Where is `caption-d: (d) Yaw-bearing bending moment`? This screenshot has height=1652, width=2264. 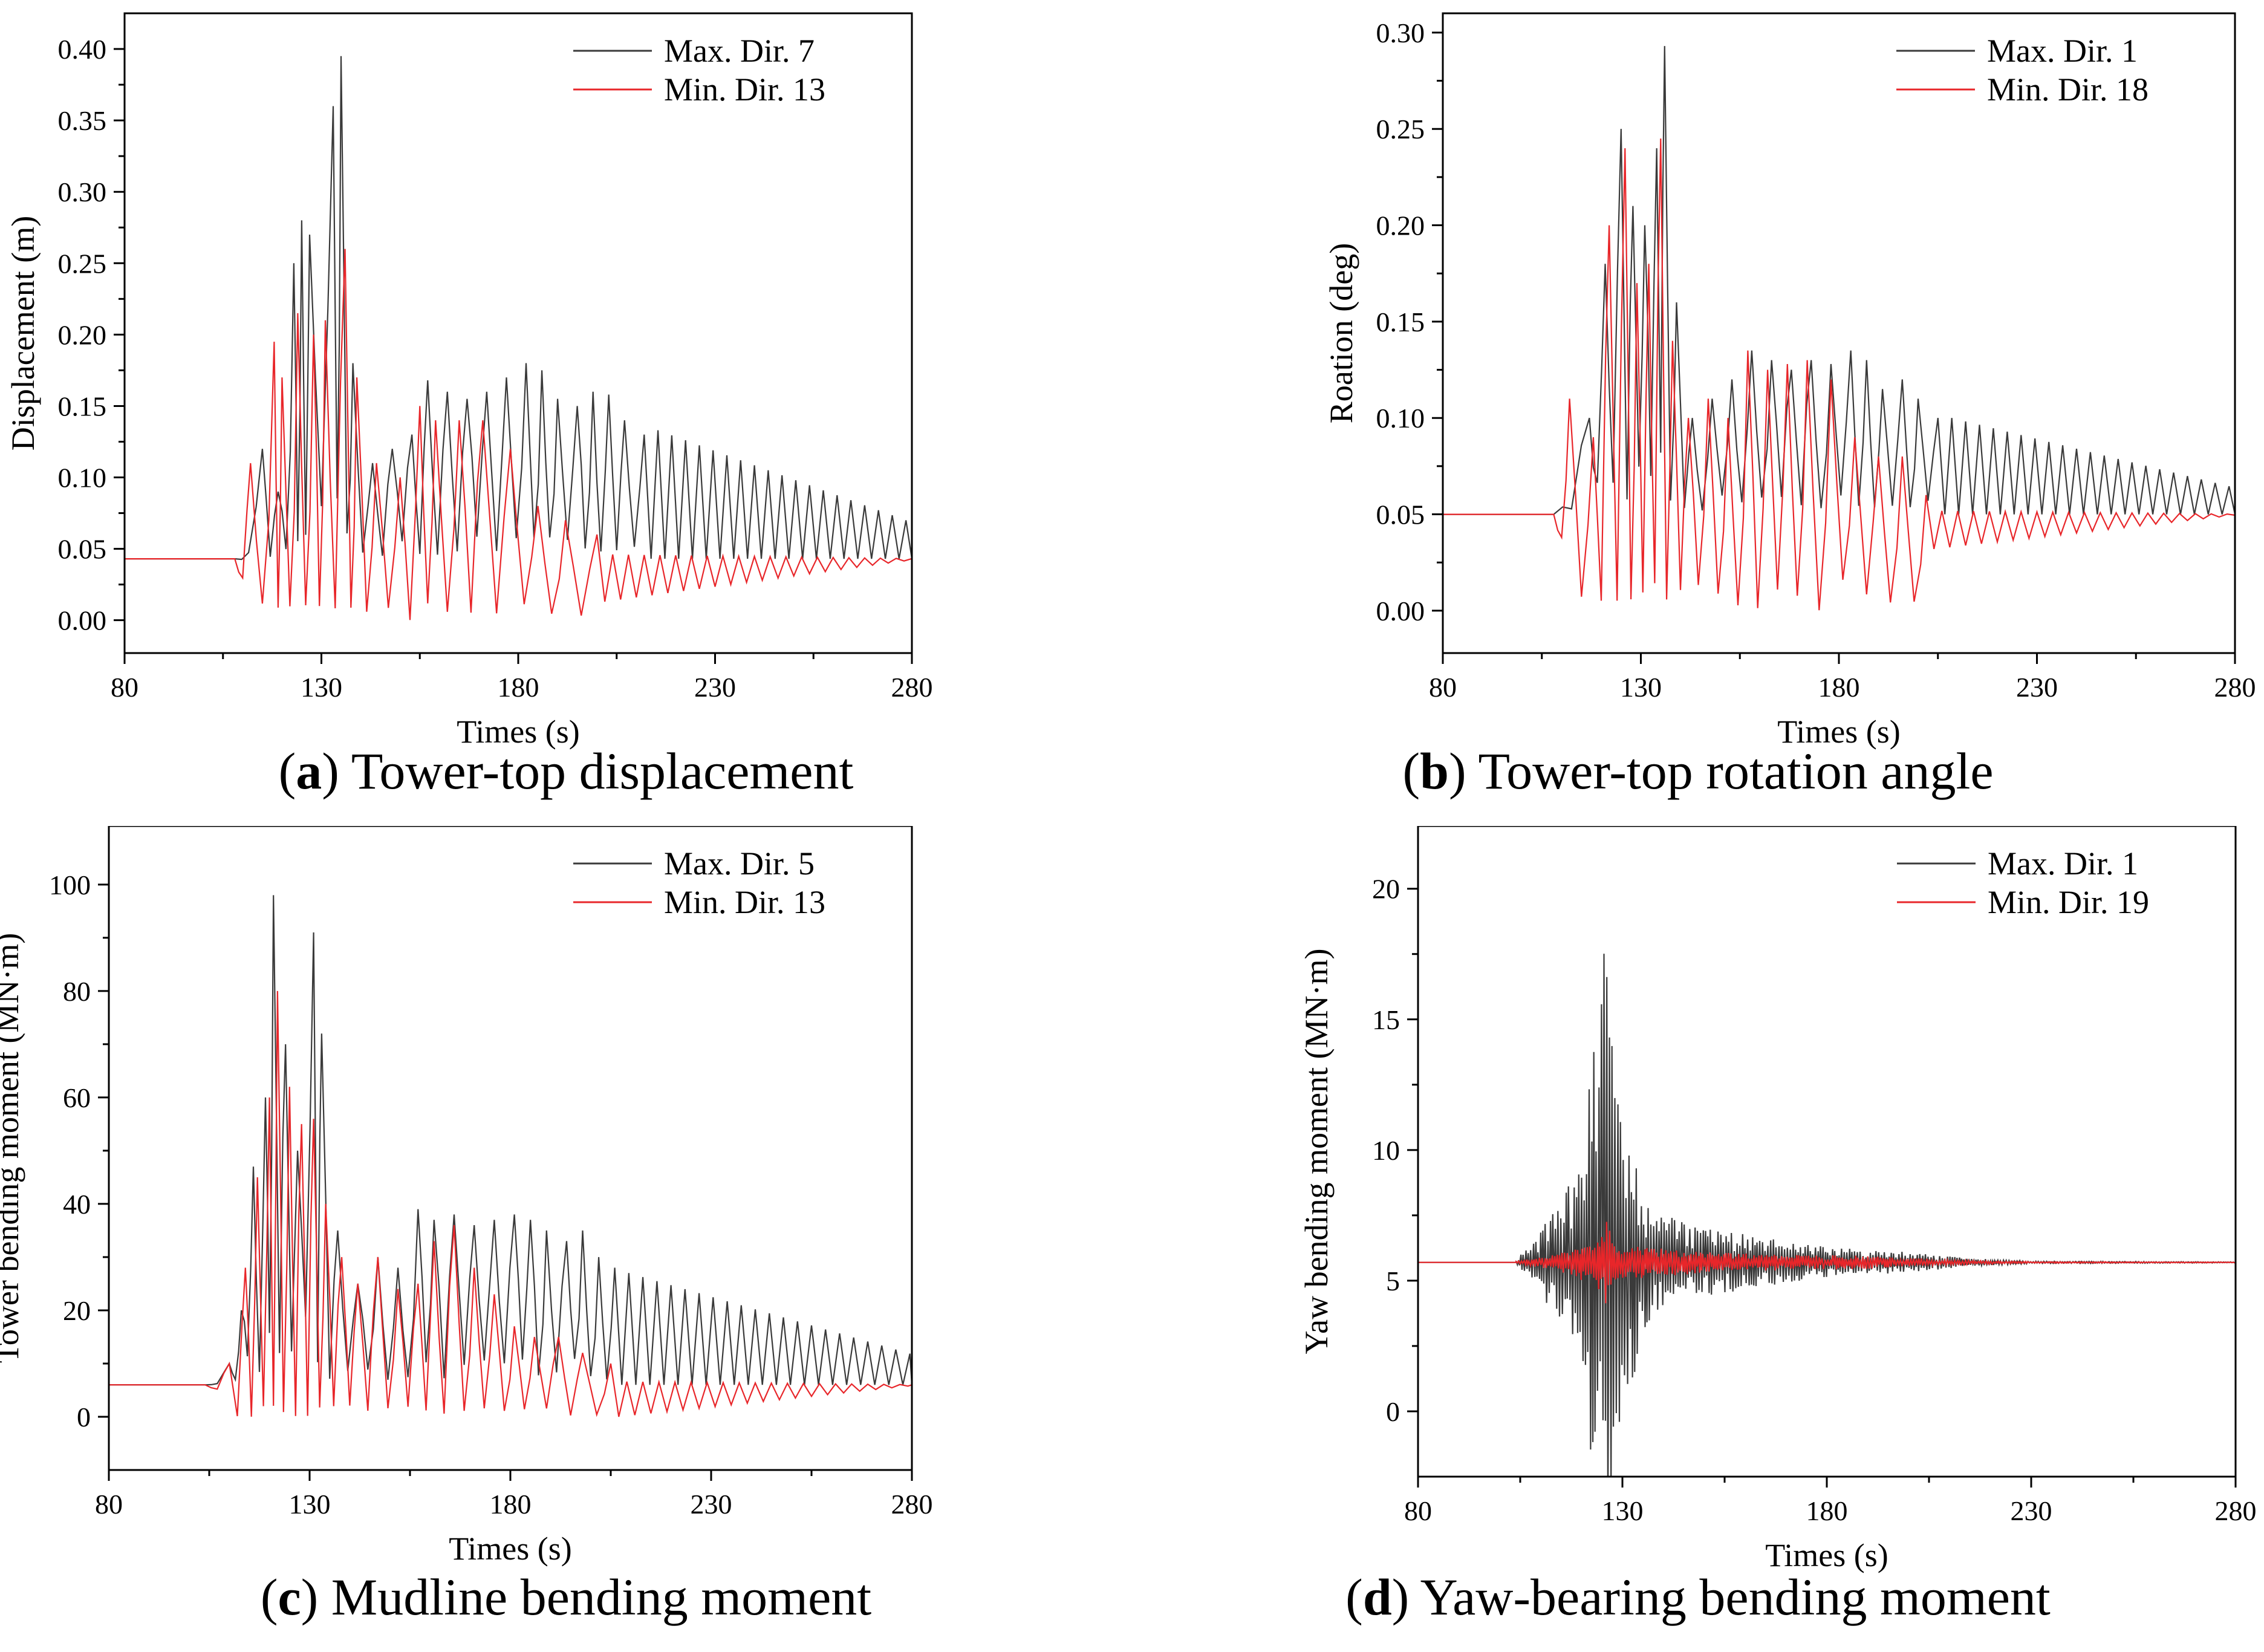
caption-d: (d) Yaw-bearing bending moment is located at coordinates (1698, 1597).